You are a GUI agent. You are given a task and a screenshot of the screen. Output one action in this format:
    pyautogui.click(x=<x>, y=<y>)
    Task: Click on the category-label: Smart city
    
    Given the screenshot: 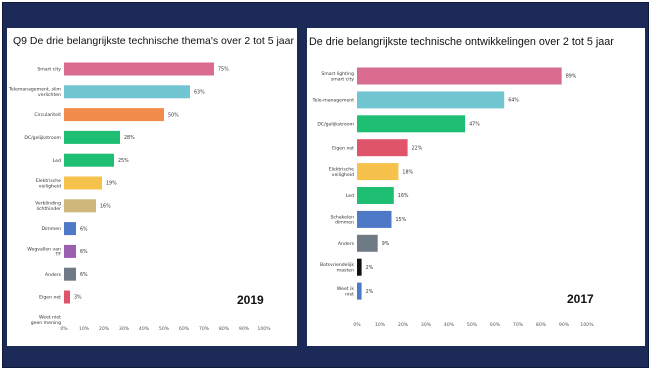 What is the action you would take?
    pyautogui.click(x=49, y=70)
    